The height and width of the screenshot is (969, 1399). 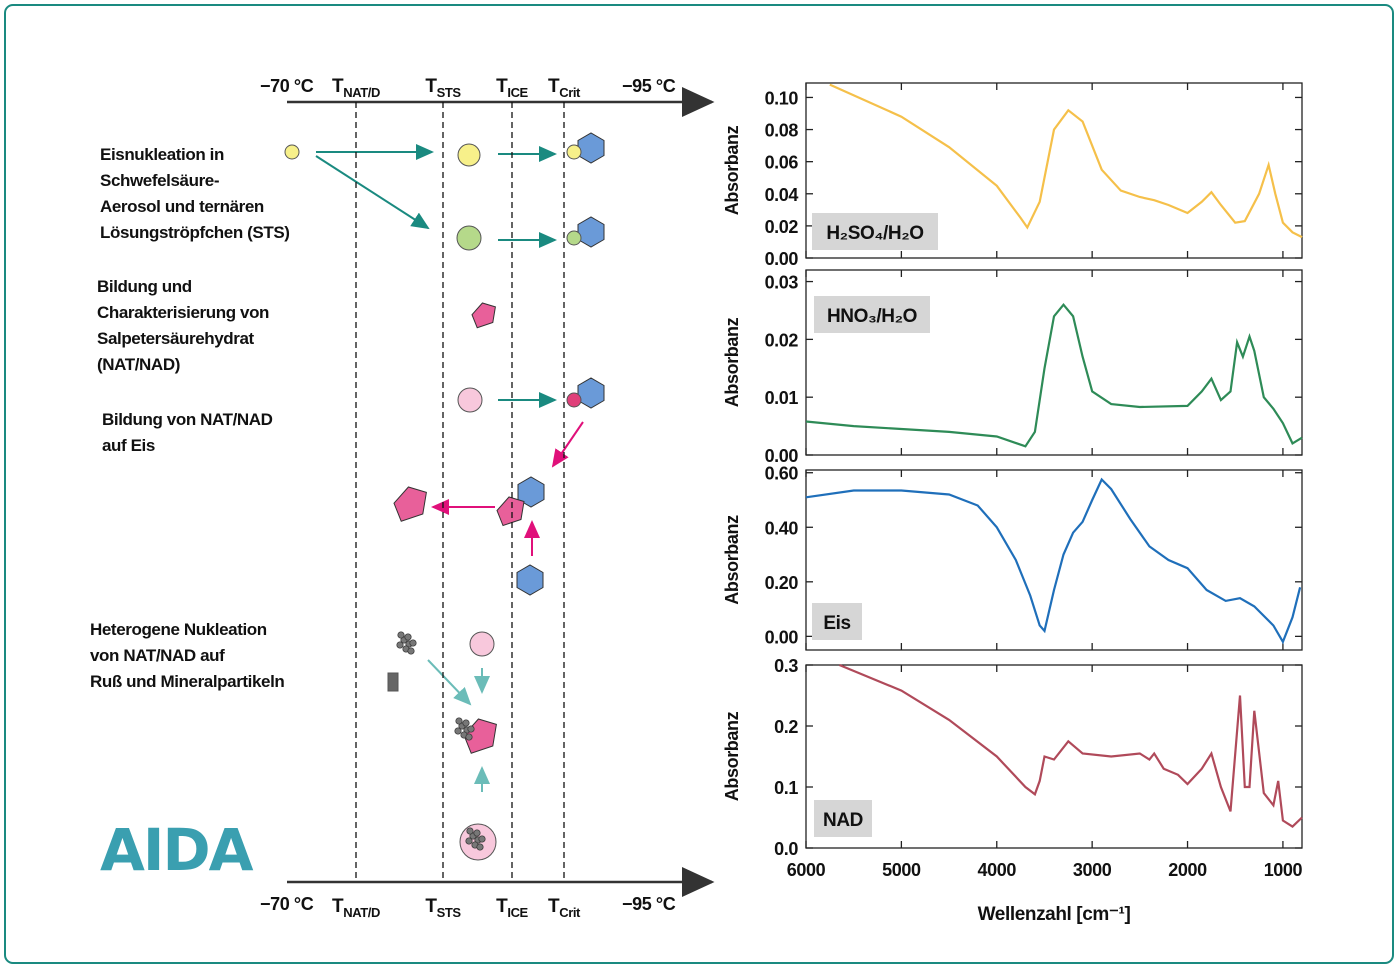 What do you see at coordinates (782, 528) in the screenshot?
I see `y-tick-label: 0.40` at bounding box center [782, 528].